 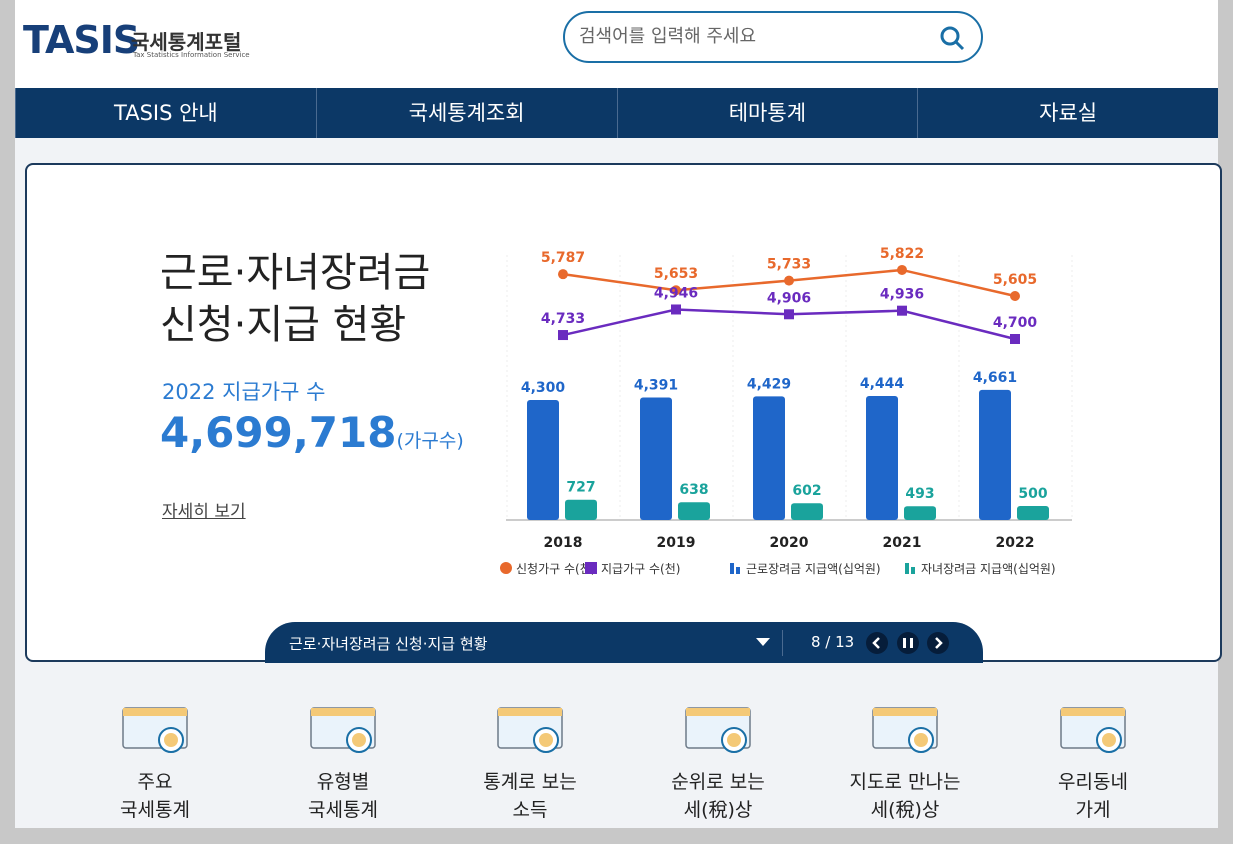 What do you see at coordinates (833, 642) in the screenshot?
I see `slide-counter: 8 / 13` at bounding box center [833, 642].